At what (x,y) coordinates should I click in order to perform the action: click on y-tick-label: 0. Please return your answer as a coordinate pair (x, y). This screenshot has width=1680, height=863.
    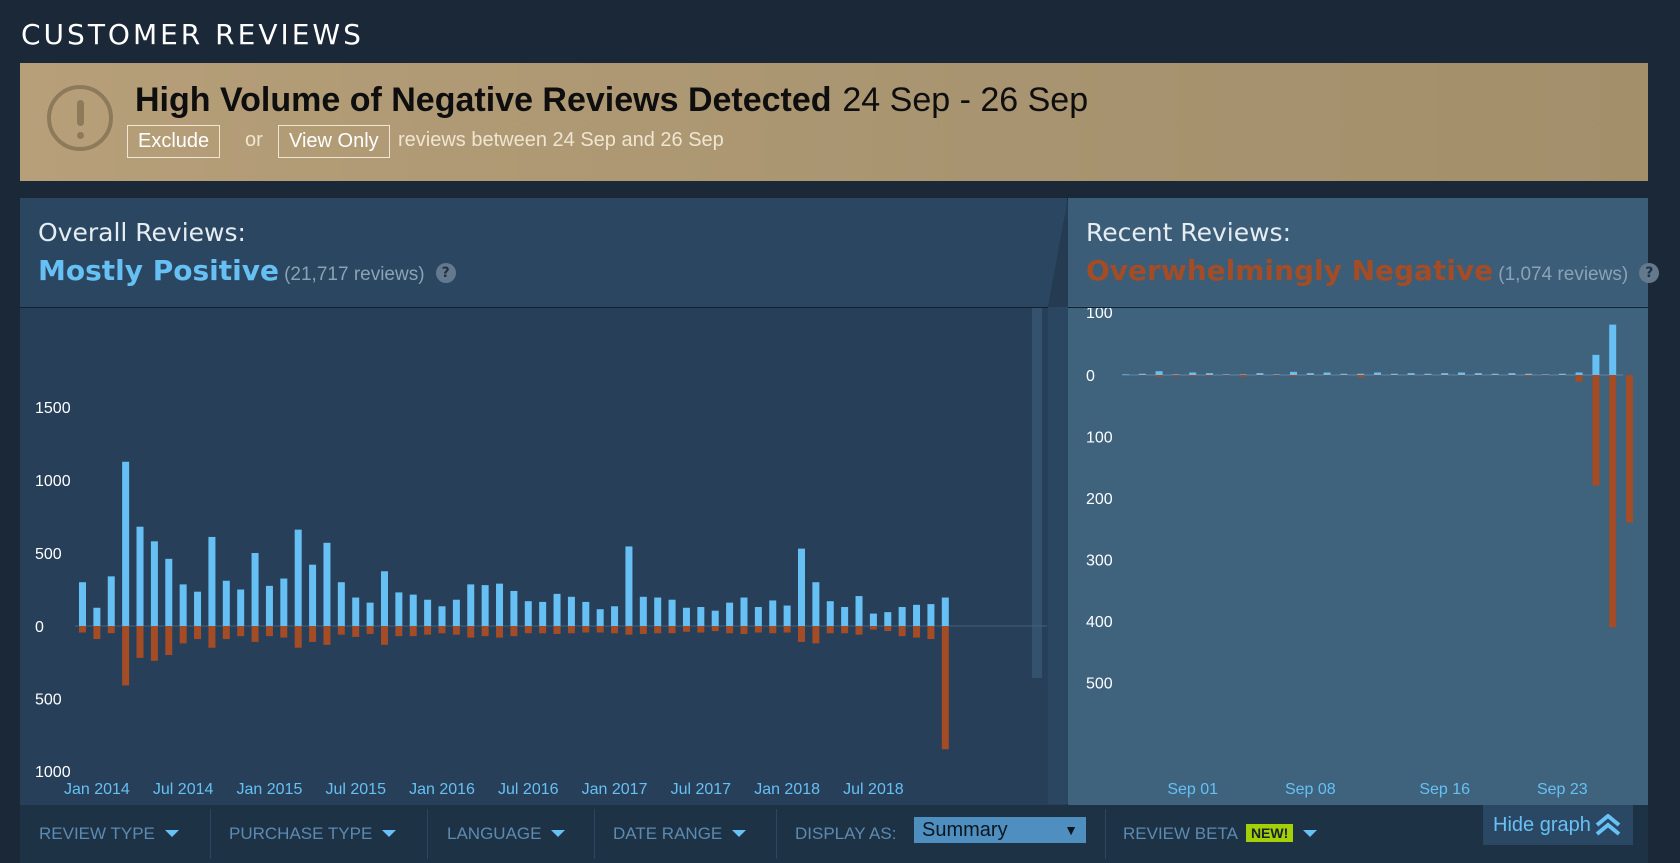
    Looking at the image, I should click on (1090, 376).